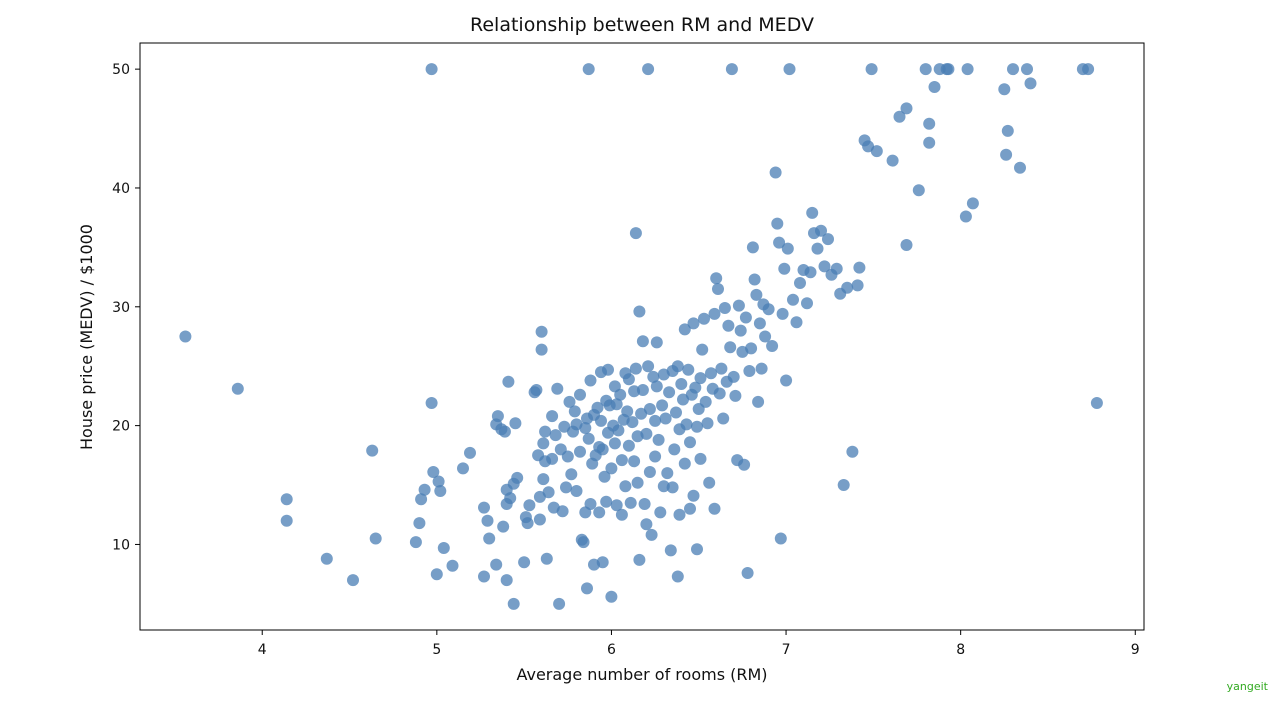 The width and height of the screenshot is (1279, 703). Describe the element at coordinates (121, 308) in the screenshot. I see `y-tick-label: 30` at that location.